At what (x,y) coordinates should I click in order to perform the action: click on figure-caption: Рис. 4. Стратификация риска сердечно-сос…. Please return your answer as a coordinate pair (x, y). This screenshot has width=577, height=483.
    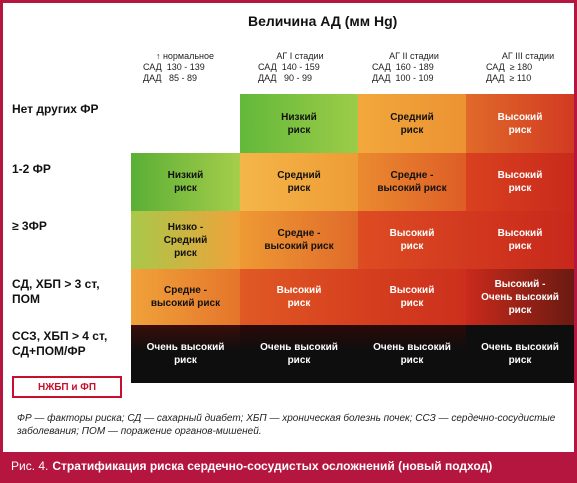
    Looking at the image, I should click on (288, 466).